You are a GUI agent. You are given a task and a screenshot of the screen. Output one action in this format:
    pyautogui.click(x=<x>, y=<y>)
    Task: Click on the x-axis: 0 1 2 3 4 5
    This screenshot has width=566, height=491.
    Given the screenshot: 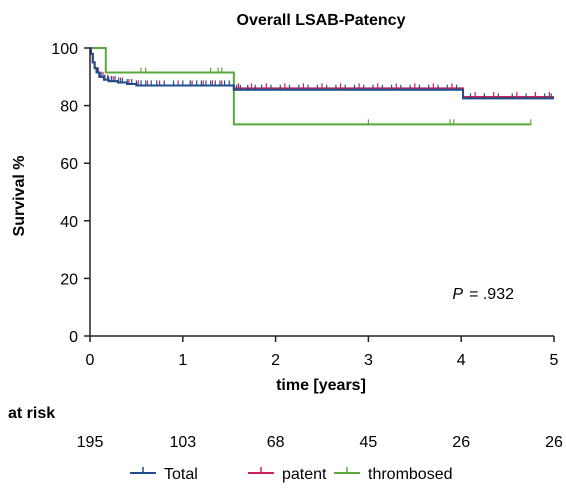 What is the action you would take?
    pyautogui.click(x=322, y=352)
    